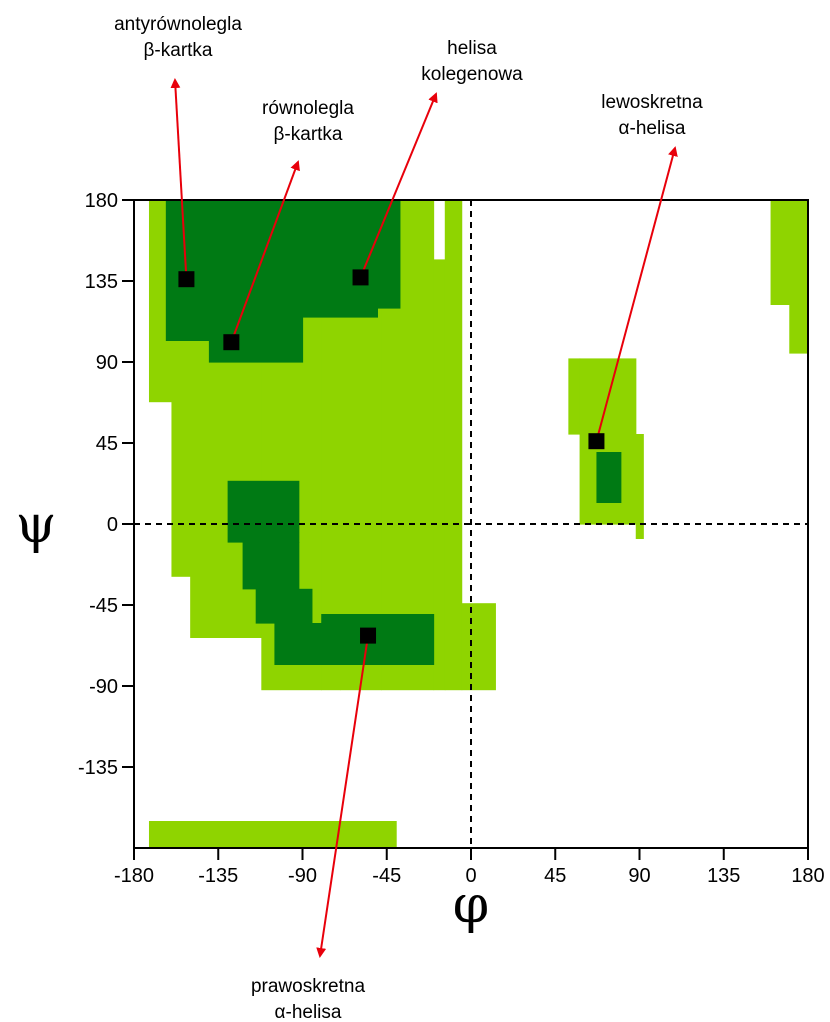  I want to click on x-tick-label: 135, so click(723, 876).